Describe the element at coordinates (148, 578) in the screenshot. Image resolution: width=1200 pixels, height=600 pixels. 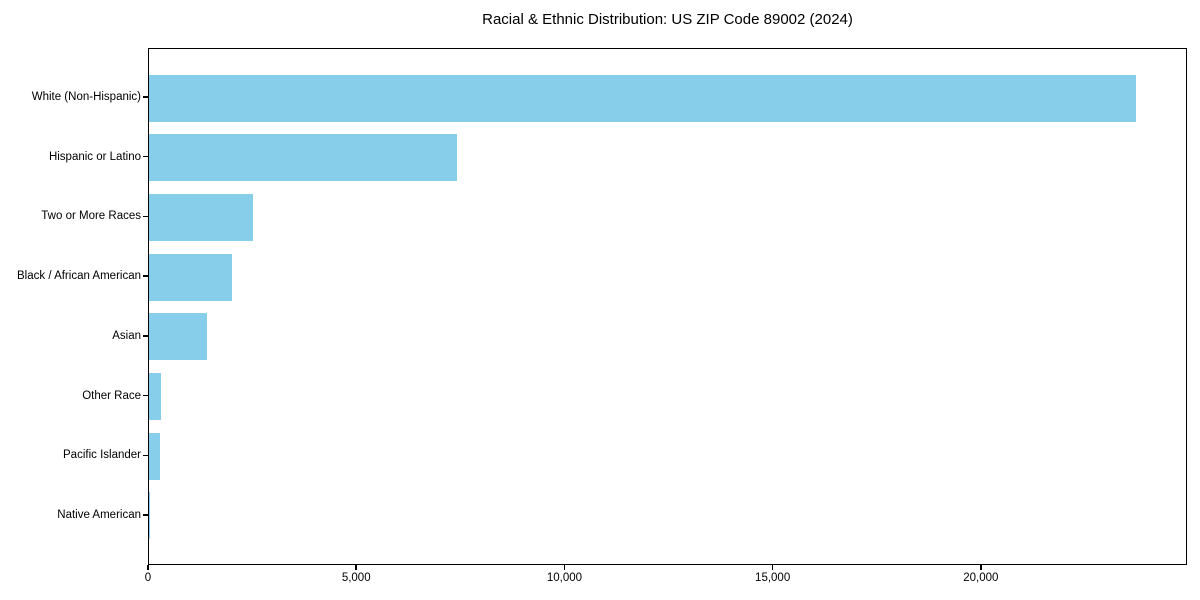
I see `x-axis-label: 0` at that location.